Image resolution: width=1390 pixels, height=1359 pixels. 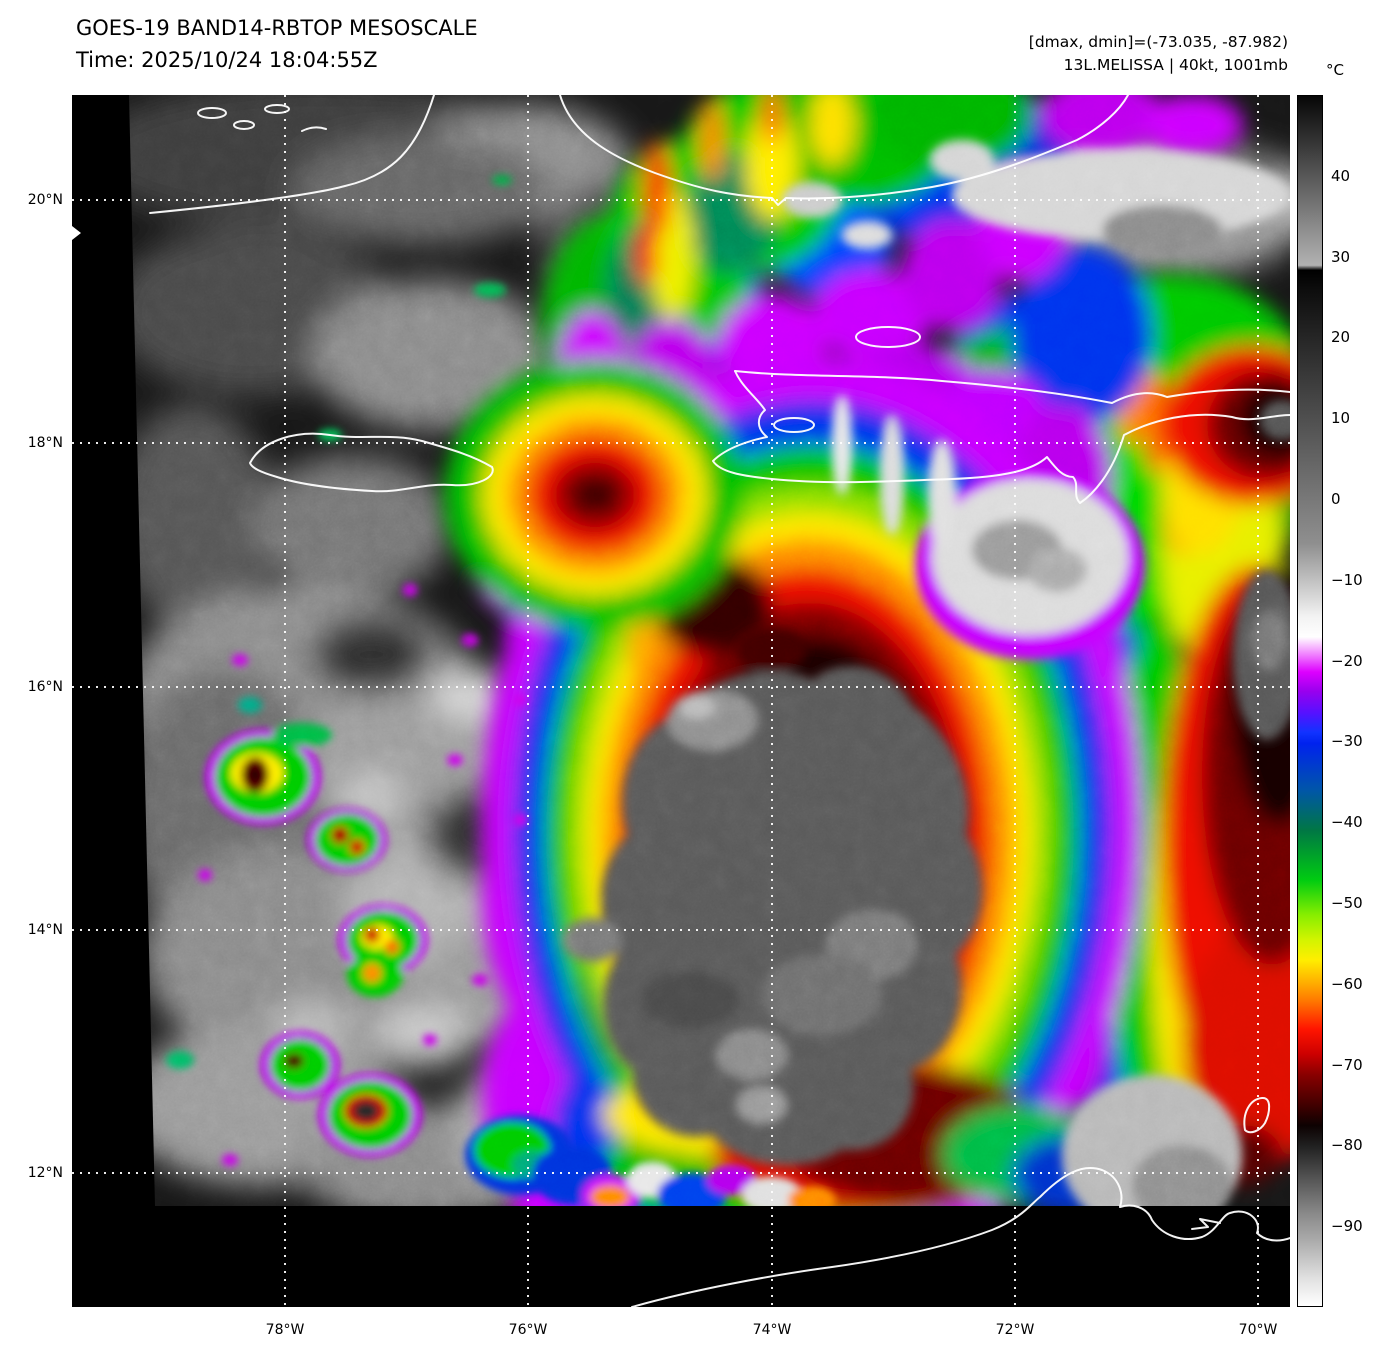 What do you see at coordinates (528, 1330) in the screenshot?
I see `lon-tick-label: 76°W` at bounding box center [528, 1330].